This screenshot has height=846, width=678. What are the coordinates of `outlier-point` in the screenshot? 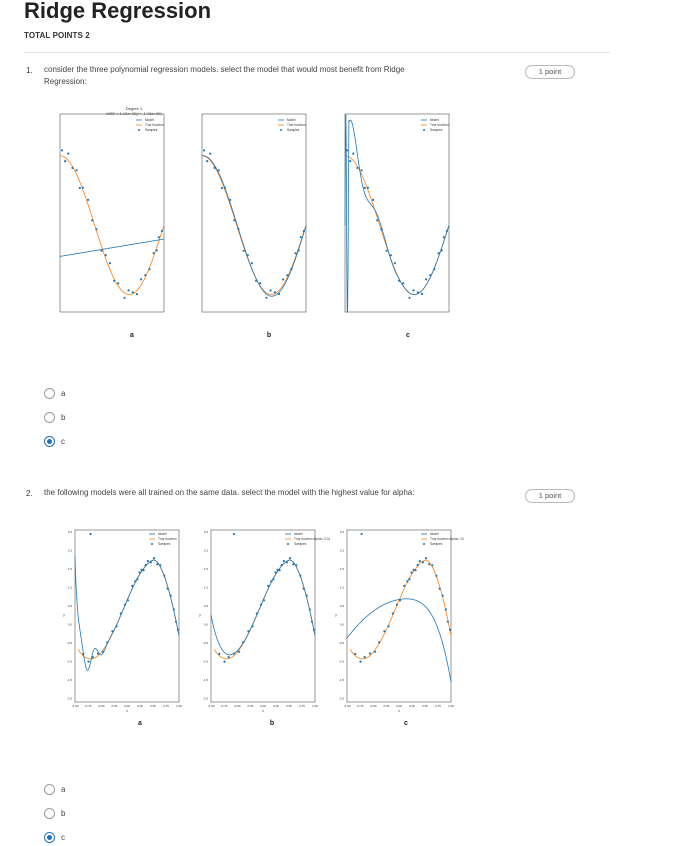 It's located at (233, 534).